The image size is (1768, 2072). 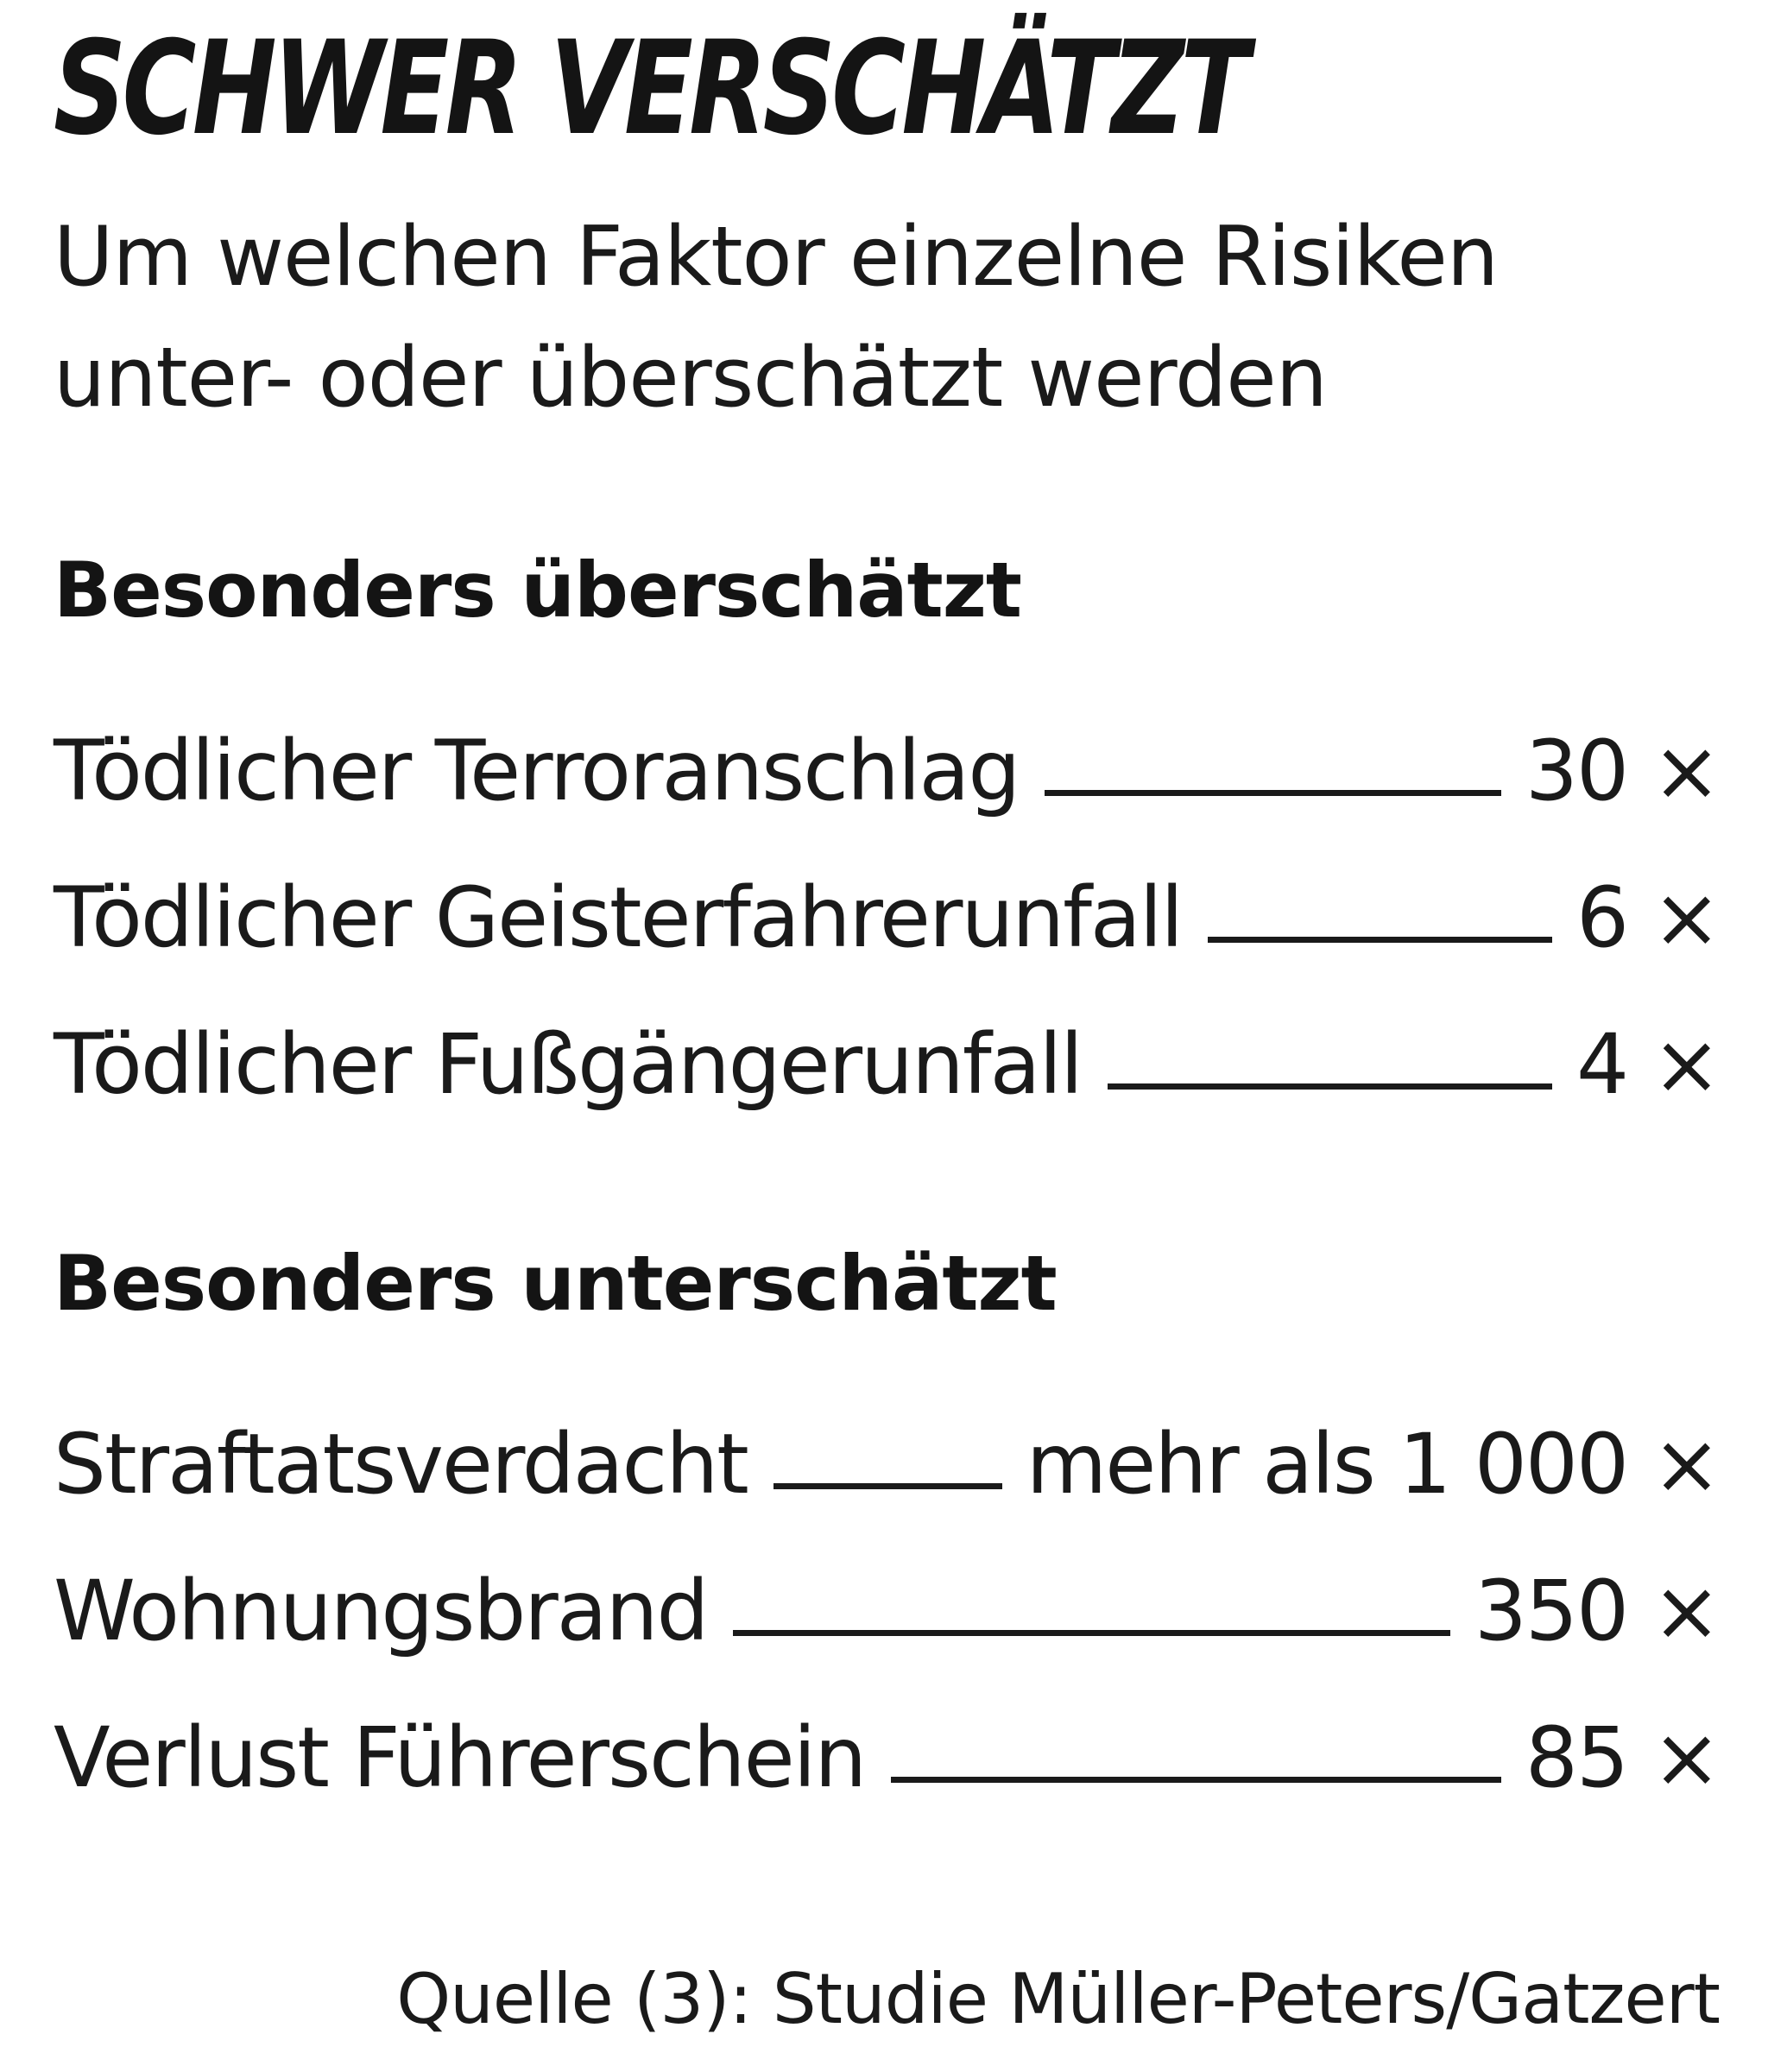 I want to click on section-heading-underestimated: Besonders unterschätzt, so click(x=556, y=1283).